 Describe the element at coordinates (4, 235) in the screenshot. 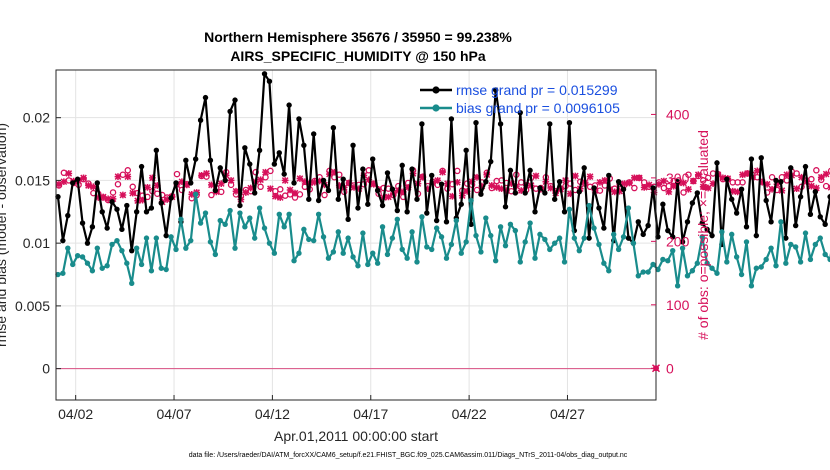

I see `y-axis-label: rmse and bias (model - observation)` at that location.